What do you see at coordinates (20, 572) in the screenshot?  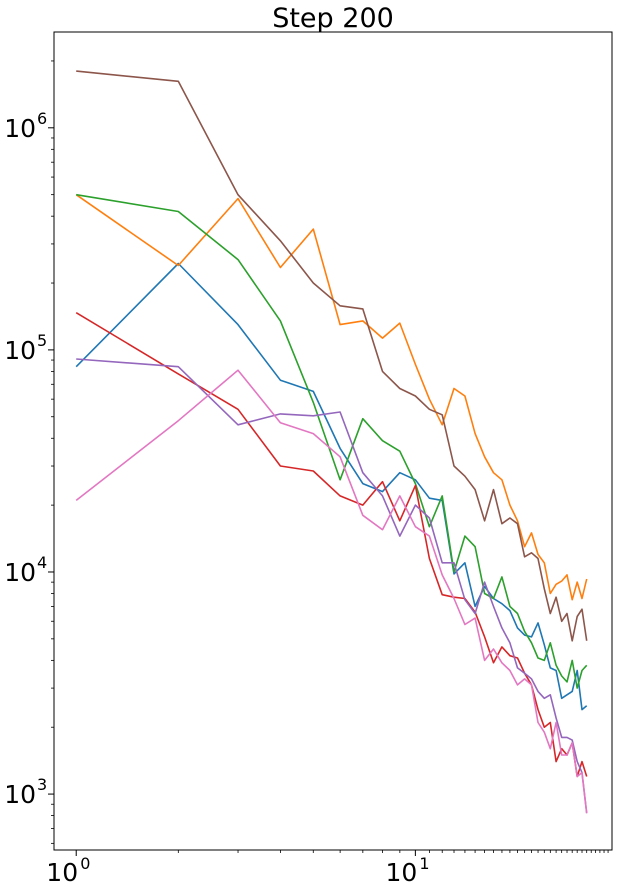 I see `y-tick-label-2: 10` at bounding box center [20, 572].